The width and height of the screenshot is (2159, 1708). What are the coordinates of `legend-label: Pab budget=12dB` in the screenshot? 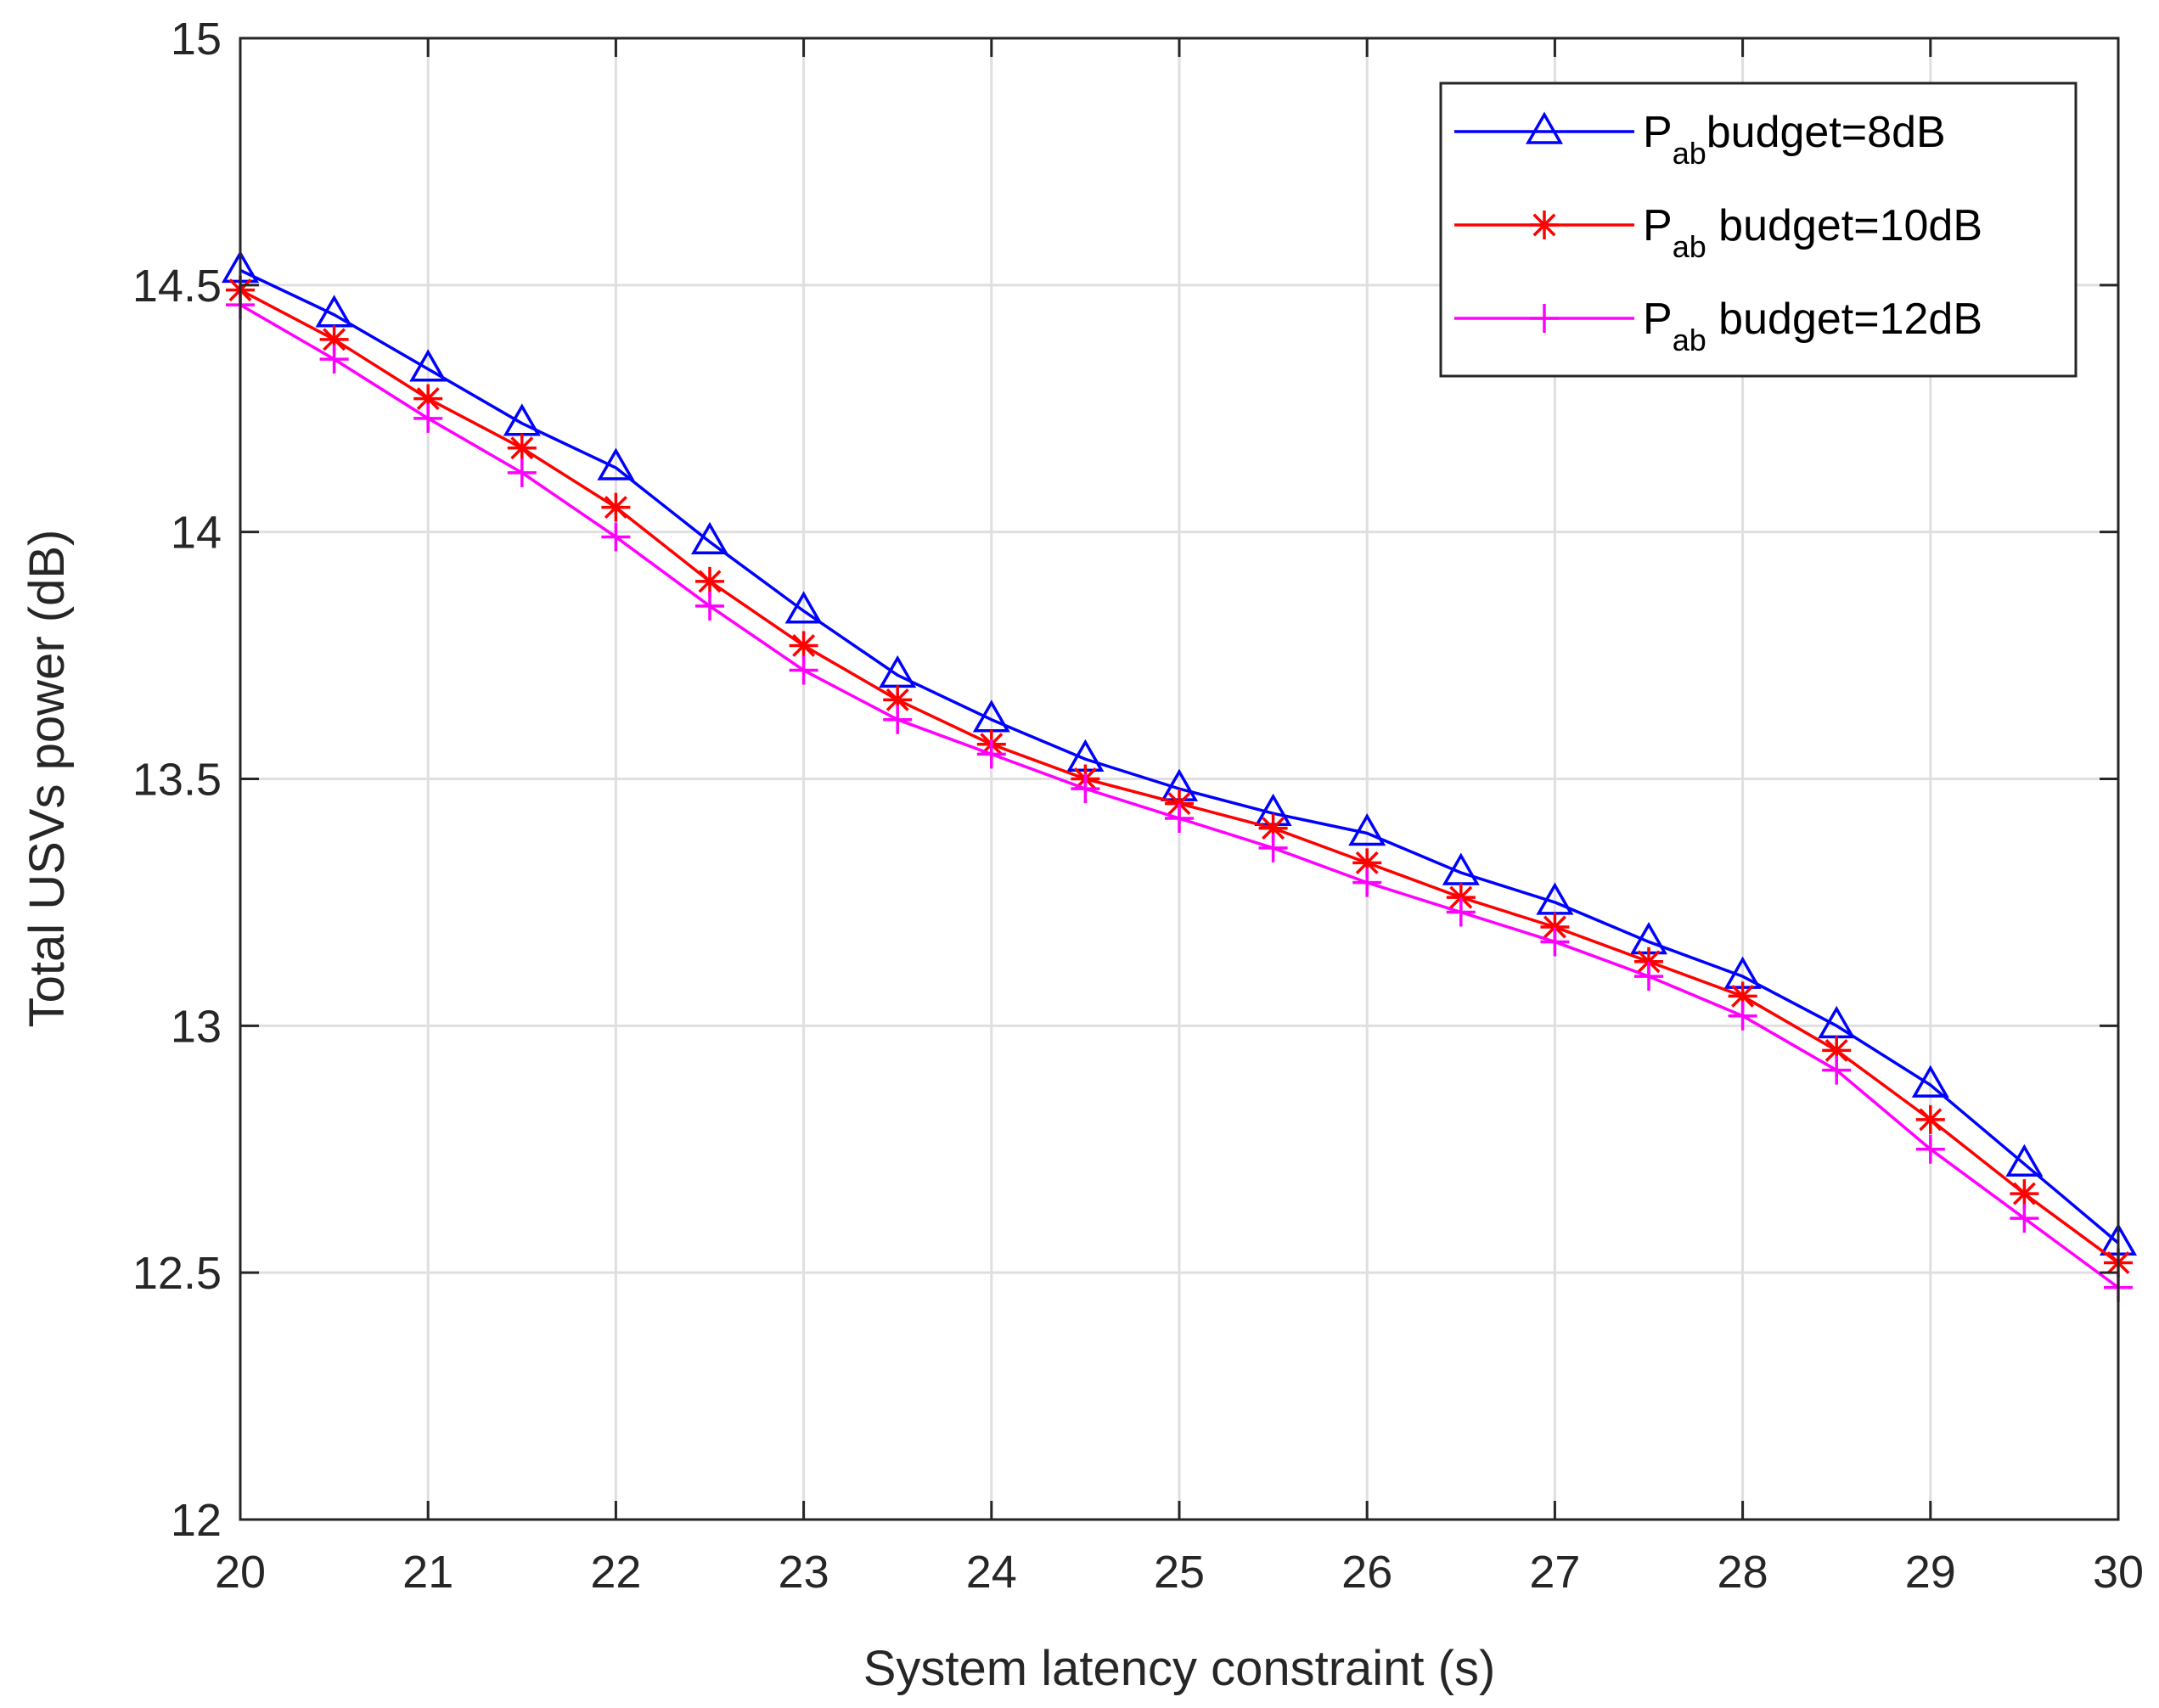 It's located at (1813, 326).